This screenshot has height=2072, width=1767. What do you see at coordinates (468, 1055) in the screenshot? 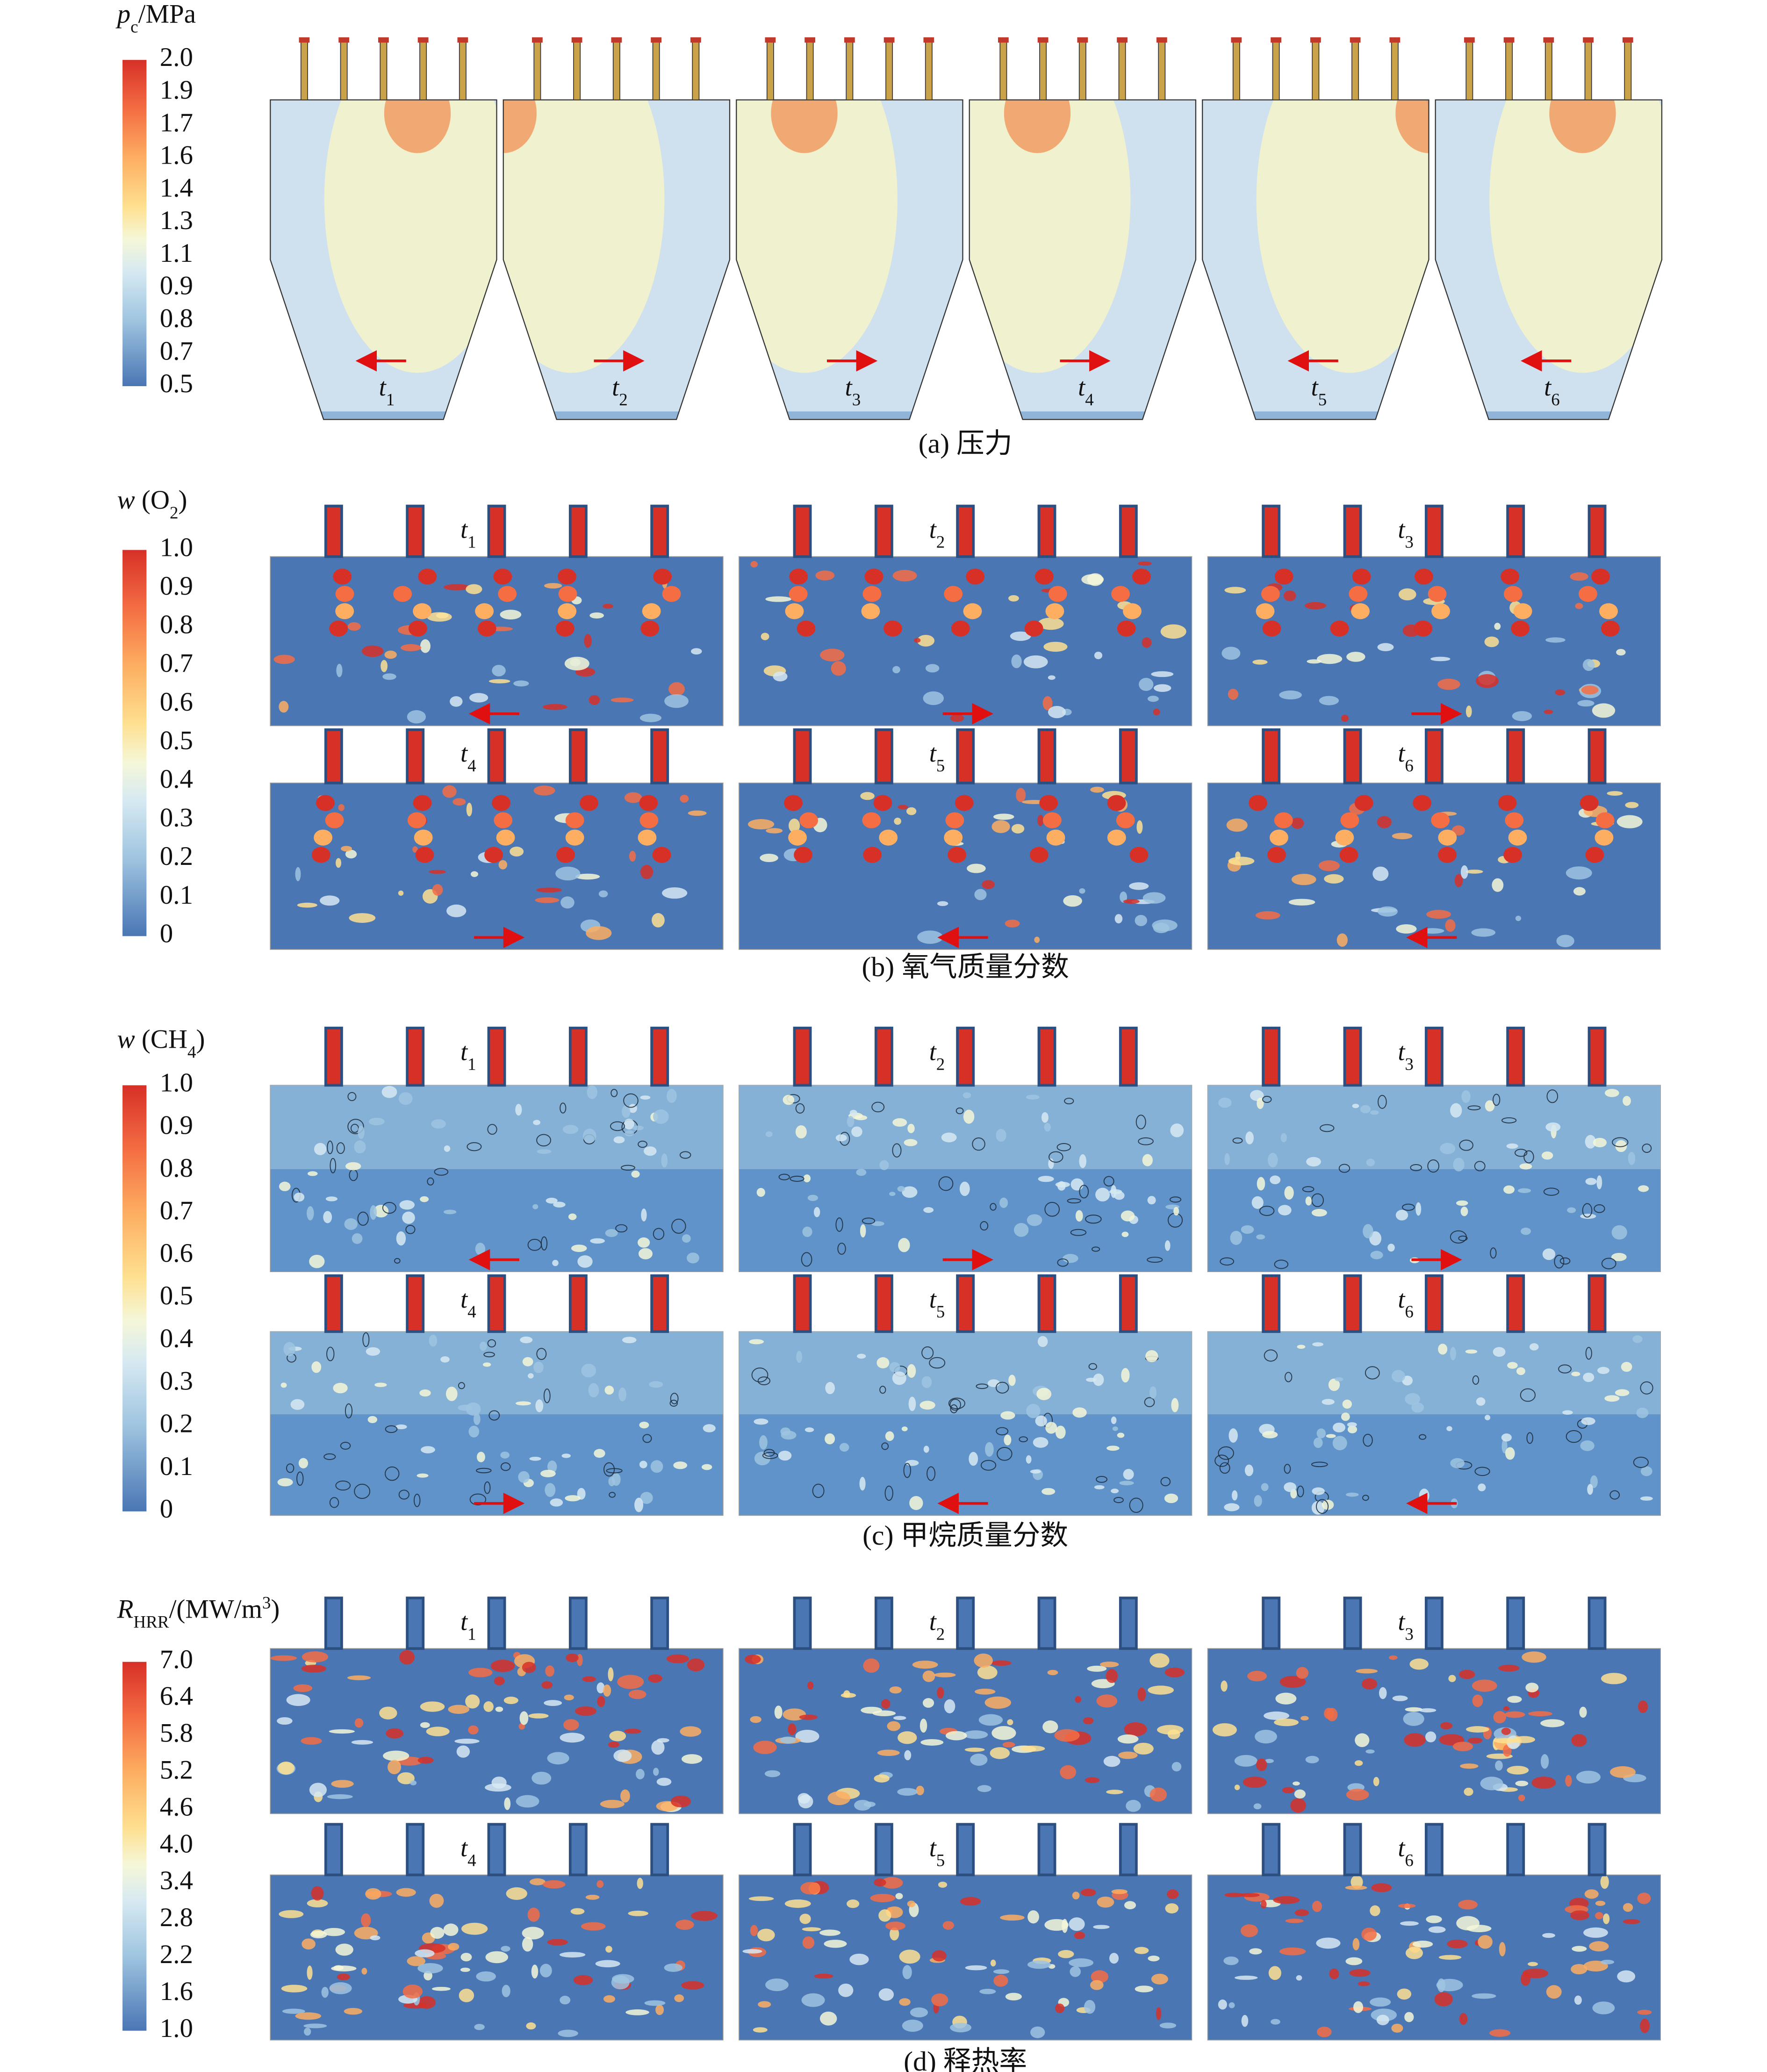
I see `time-label: t1` at bounding box center [468, 1055].